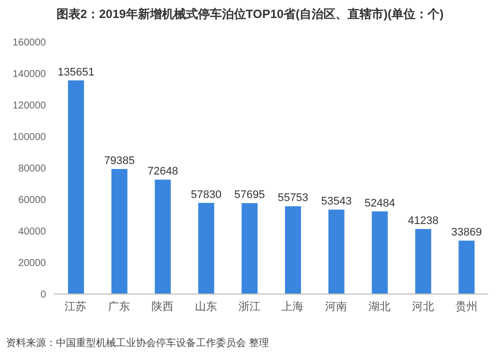  I want to click on y-tick-label: 40000, so click(32, 232).